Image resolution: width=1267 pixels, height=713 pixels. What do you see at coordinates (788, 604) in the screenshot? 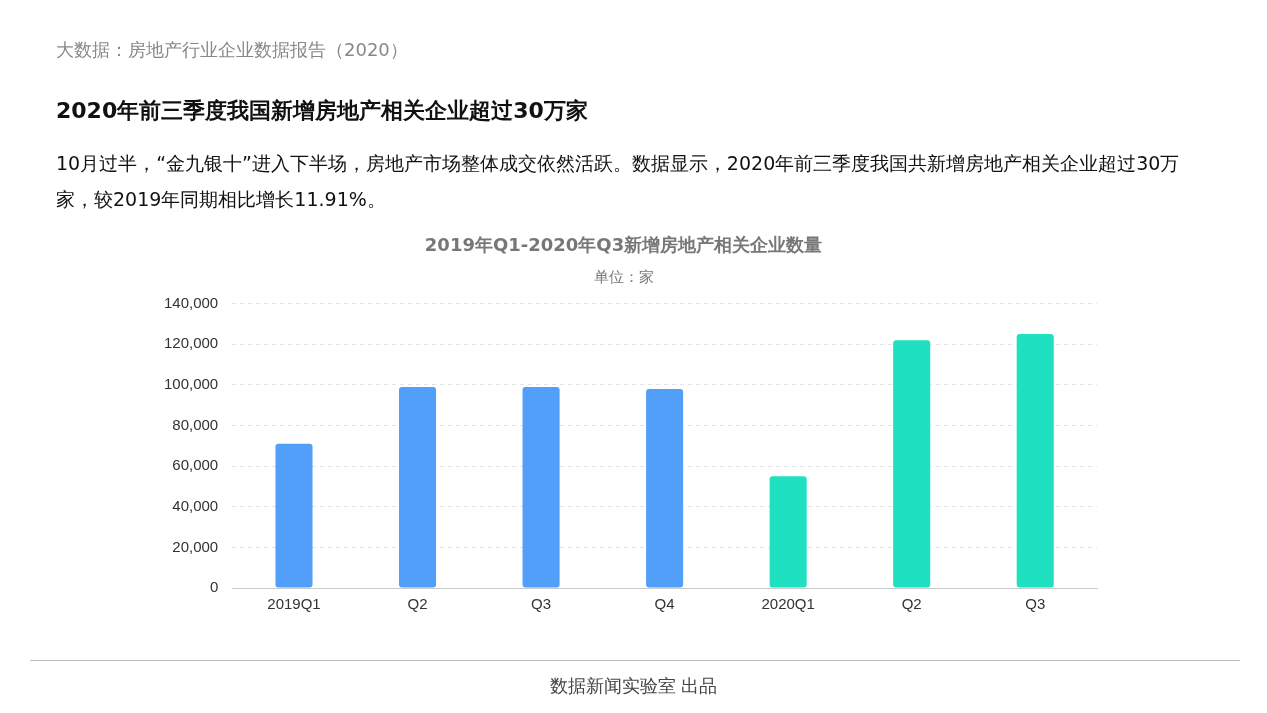
I see `x-tick-label: 2020Q1` at bounding box center [788, 604].